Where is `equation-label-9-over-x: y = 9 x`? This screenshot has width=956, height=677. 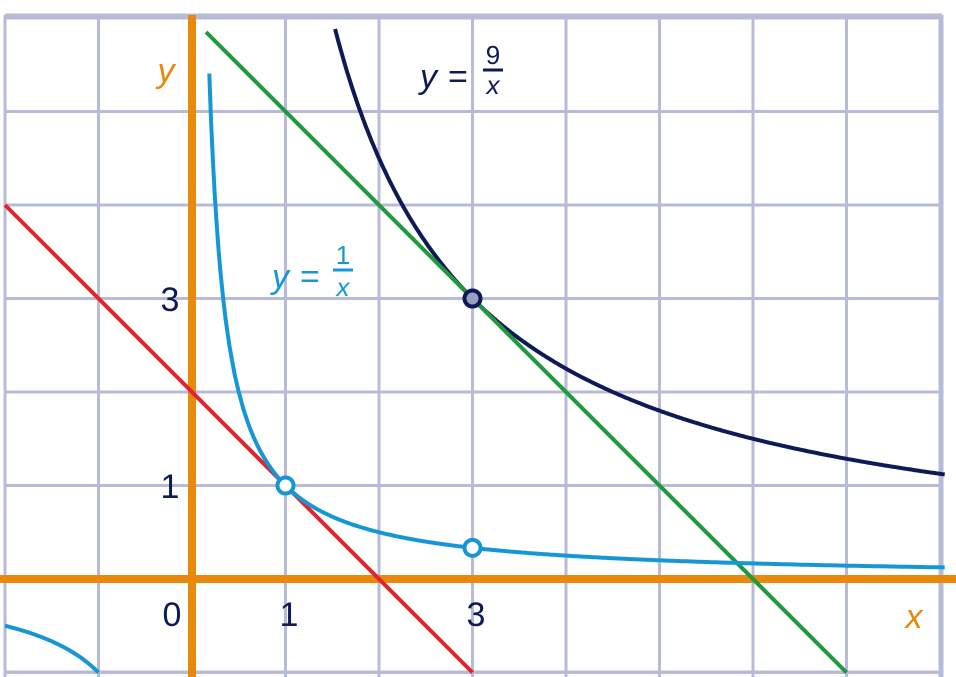
equation-label-9-over-x: y = 9 x is located at coordinates (460, 70).